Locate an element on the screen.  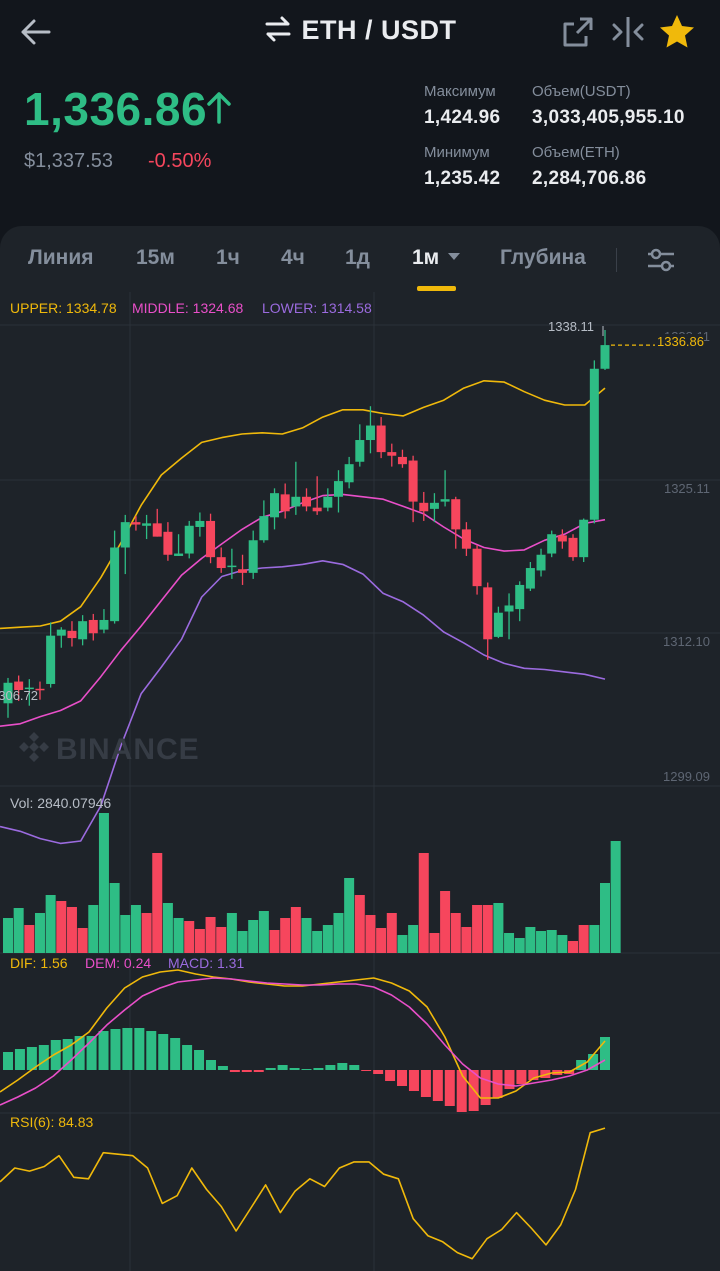
favorite-star-icon is located at coordinates (677, 32).